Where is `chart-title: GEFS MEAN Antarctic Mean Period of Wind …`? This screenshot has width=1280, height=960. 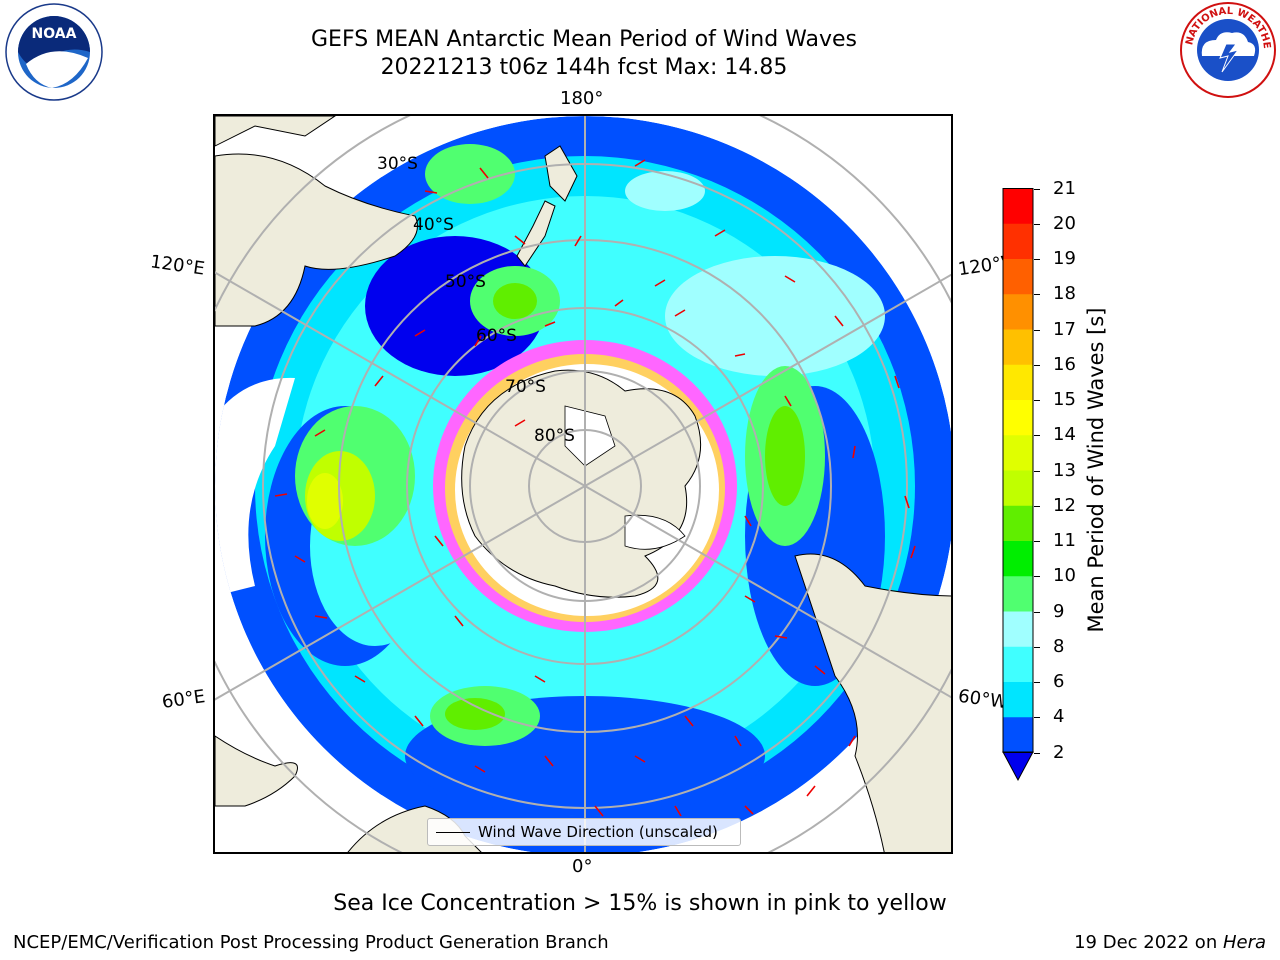 chart-title: GEFS MEAN Antarctic Mean Period of Wind … is located at coordinates (584, 39).